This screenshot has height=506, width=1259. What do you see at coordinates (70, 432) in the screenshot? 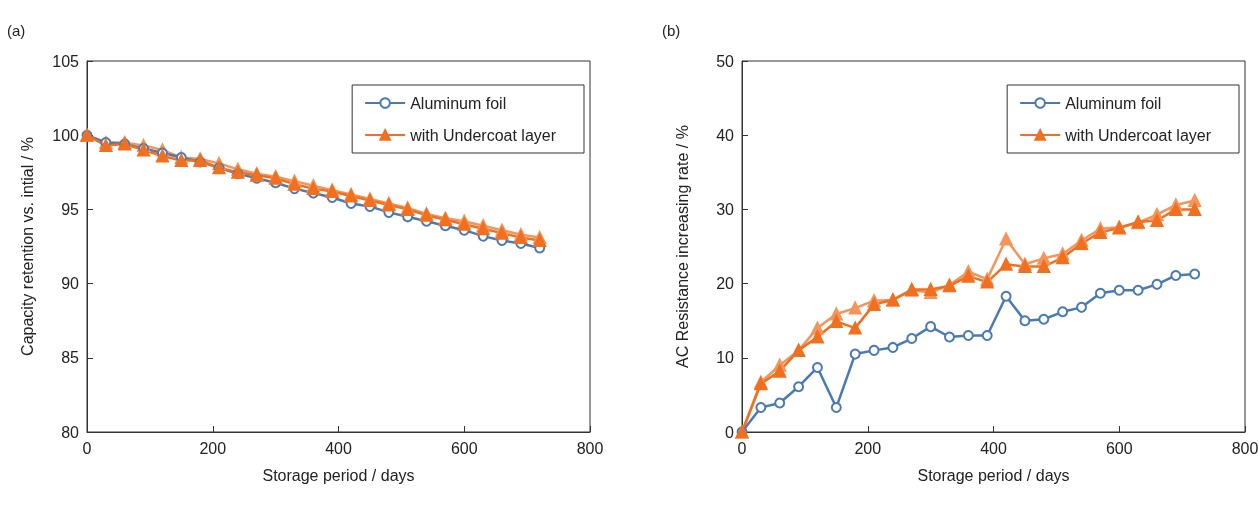
I see `y-tick-label: 80` at bounding box center [70, 432].